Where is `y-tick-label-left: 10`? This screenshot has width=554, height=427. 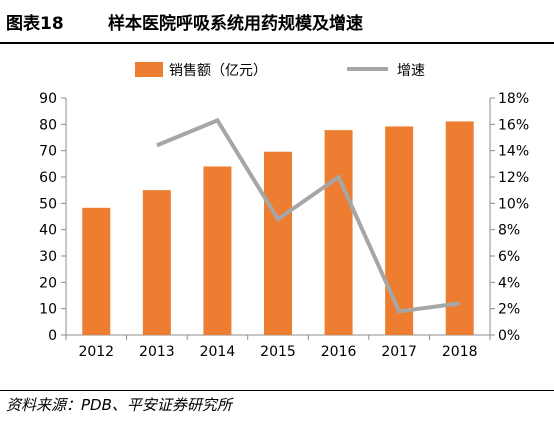
y-tick-label-left: 10 is located at coordinates (48, 310).